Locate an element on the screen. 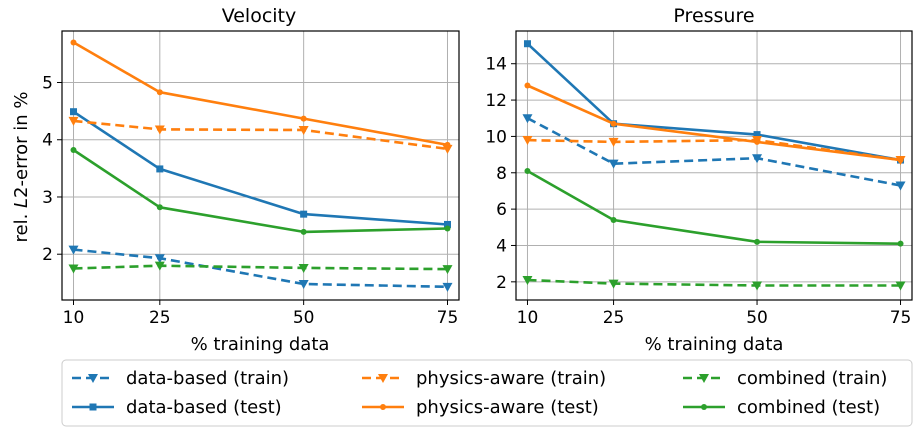 The width and height of the screenshot is (915, 429). pressure-ytick-label: 6 is located at coordinates (501, 210).